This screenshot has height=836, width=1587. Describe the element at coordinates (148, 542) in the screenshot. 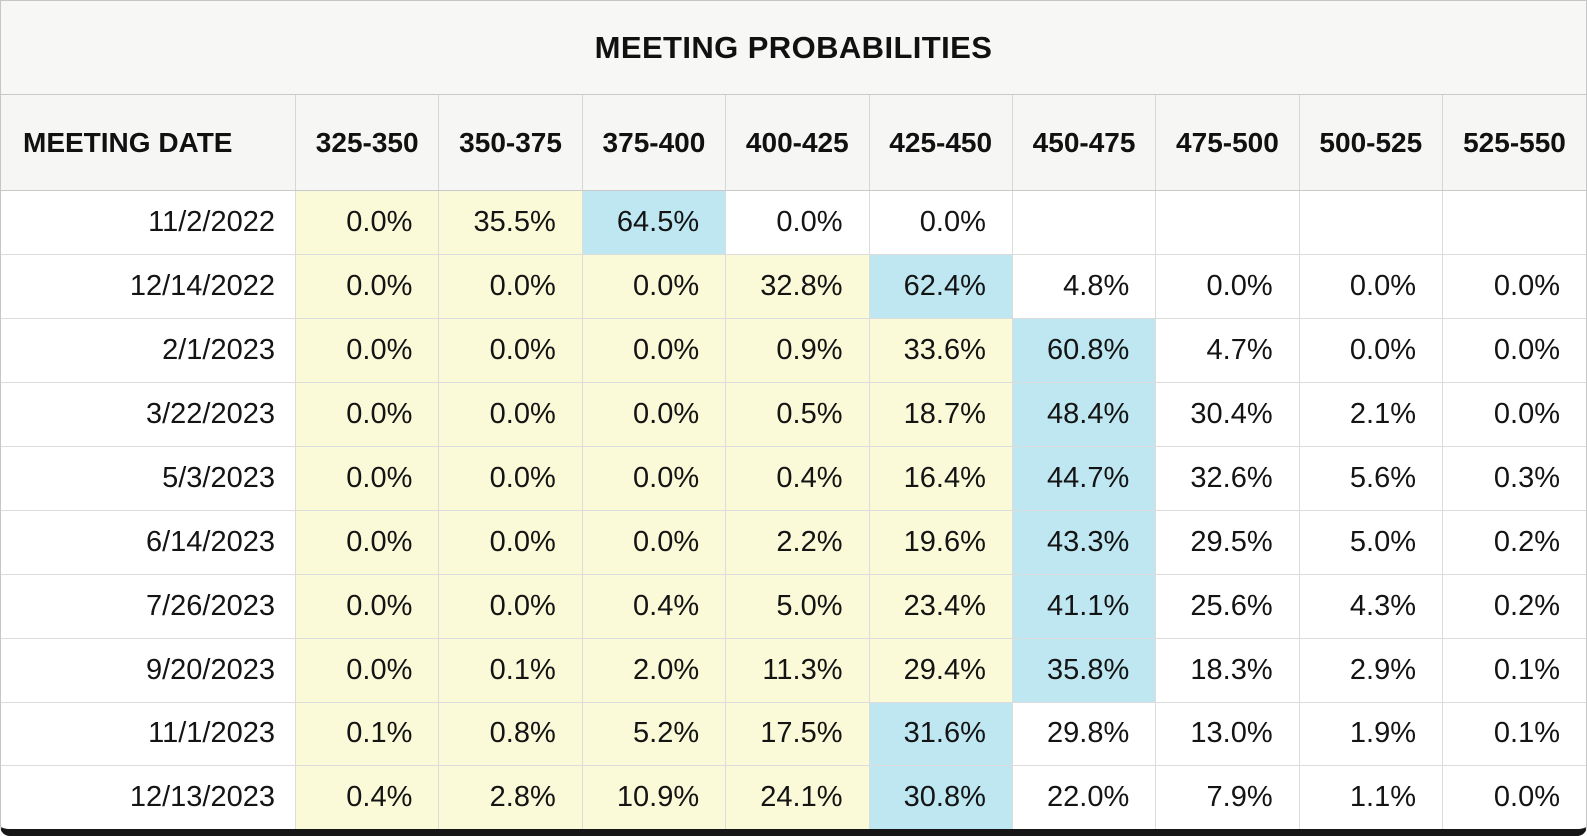

I see `meeting-date-cell: 6/14/2023` at that location.